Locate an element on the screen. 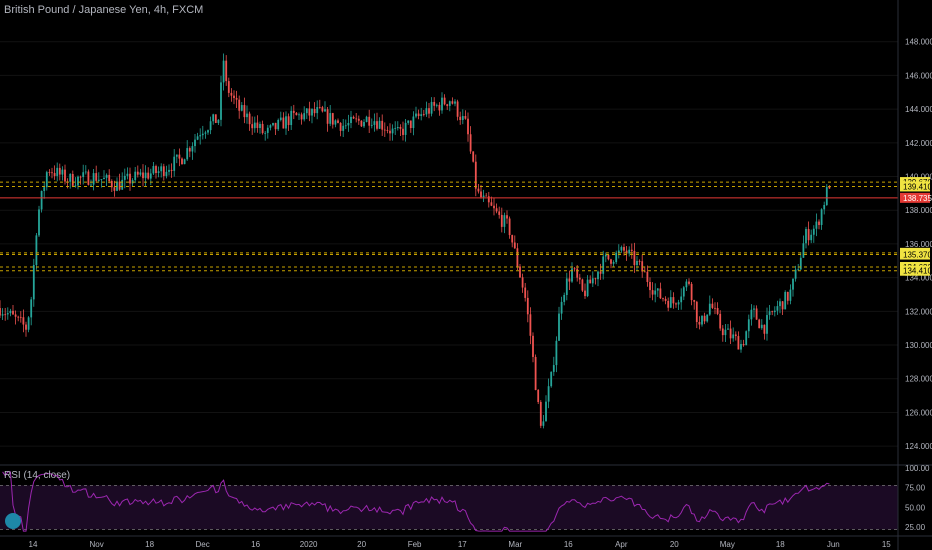 Image resolution: width=932 pixels, height=550 pixels. tradingview-logo-icon is located at coordinates (13, 521).